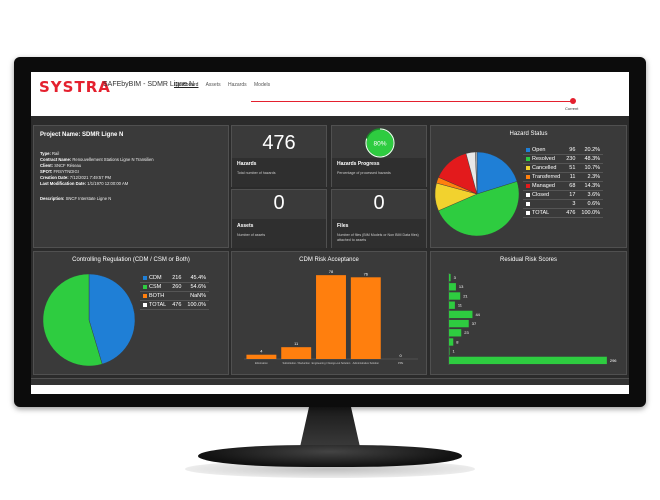 Image resolution: width=660 pixels, height=500 pixels. What do you see at coordinates (155, 287) in the screenshot?
I see `legend-name: CSM` at bounding box center [155, 287].